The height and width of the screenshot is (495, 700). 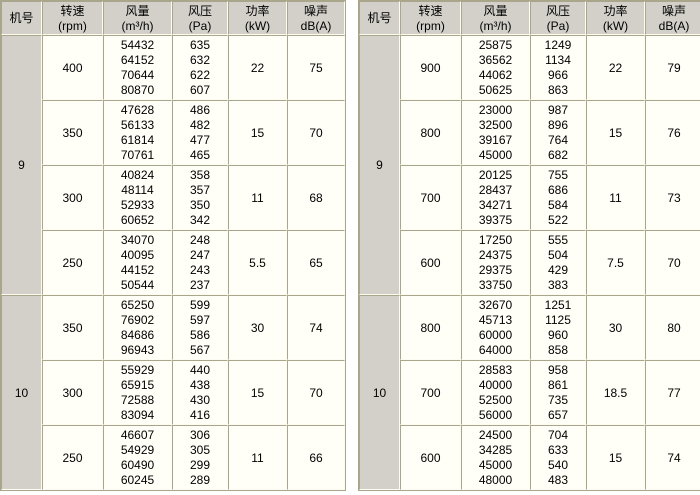 I want to click on airflow-value: 54929, so click(x=137, y=449).